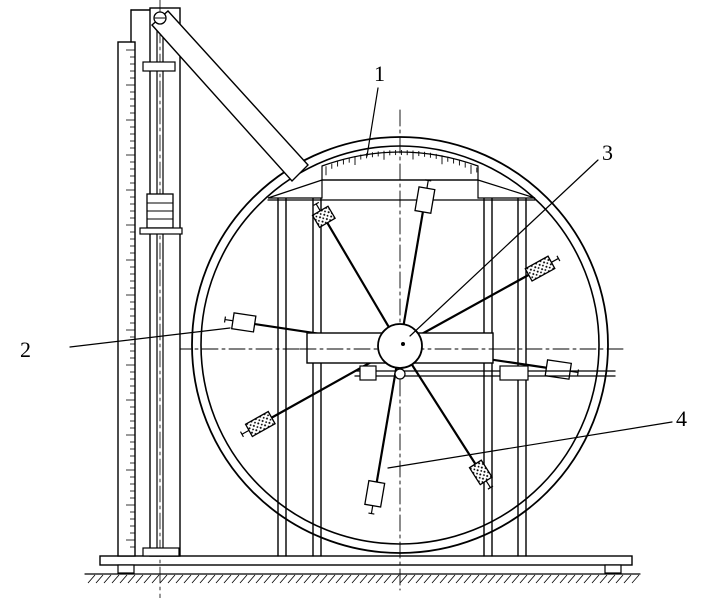 This screenshot has height=598, width=704. What do you see at coordinates (607, 152) in the screenshot?
I see `label-3: 3` at bounding box center [607, 152].